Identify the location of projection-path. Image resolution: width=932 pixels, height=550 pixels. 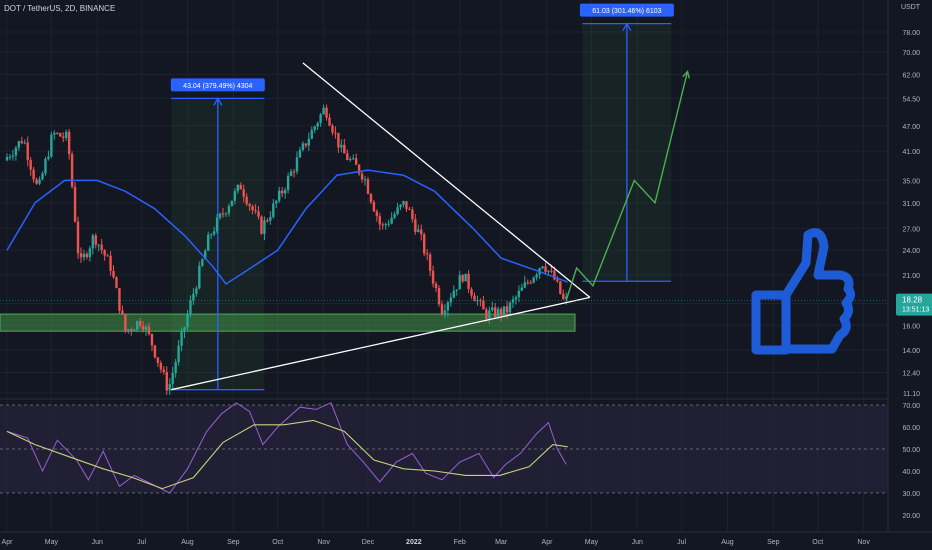
(627, 186).